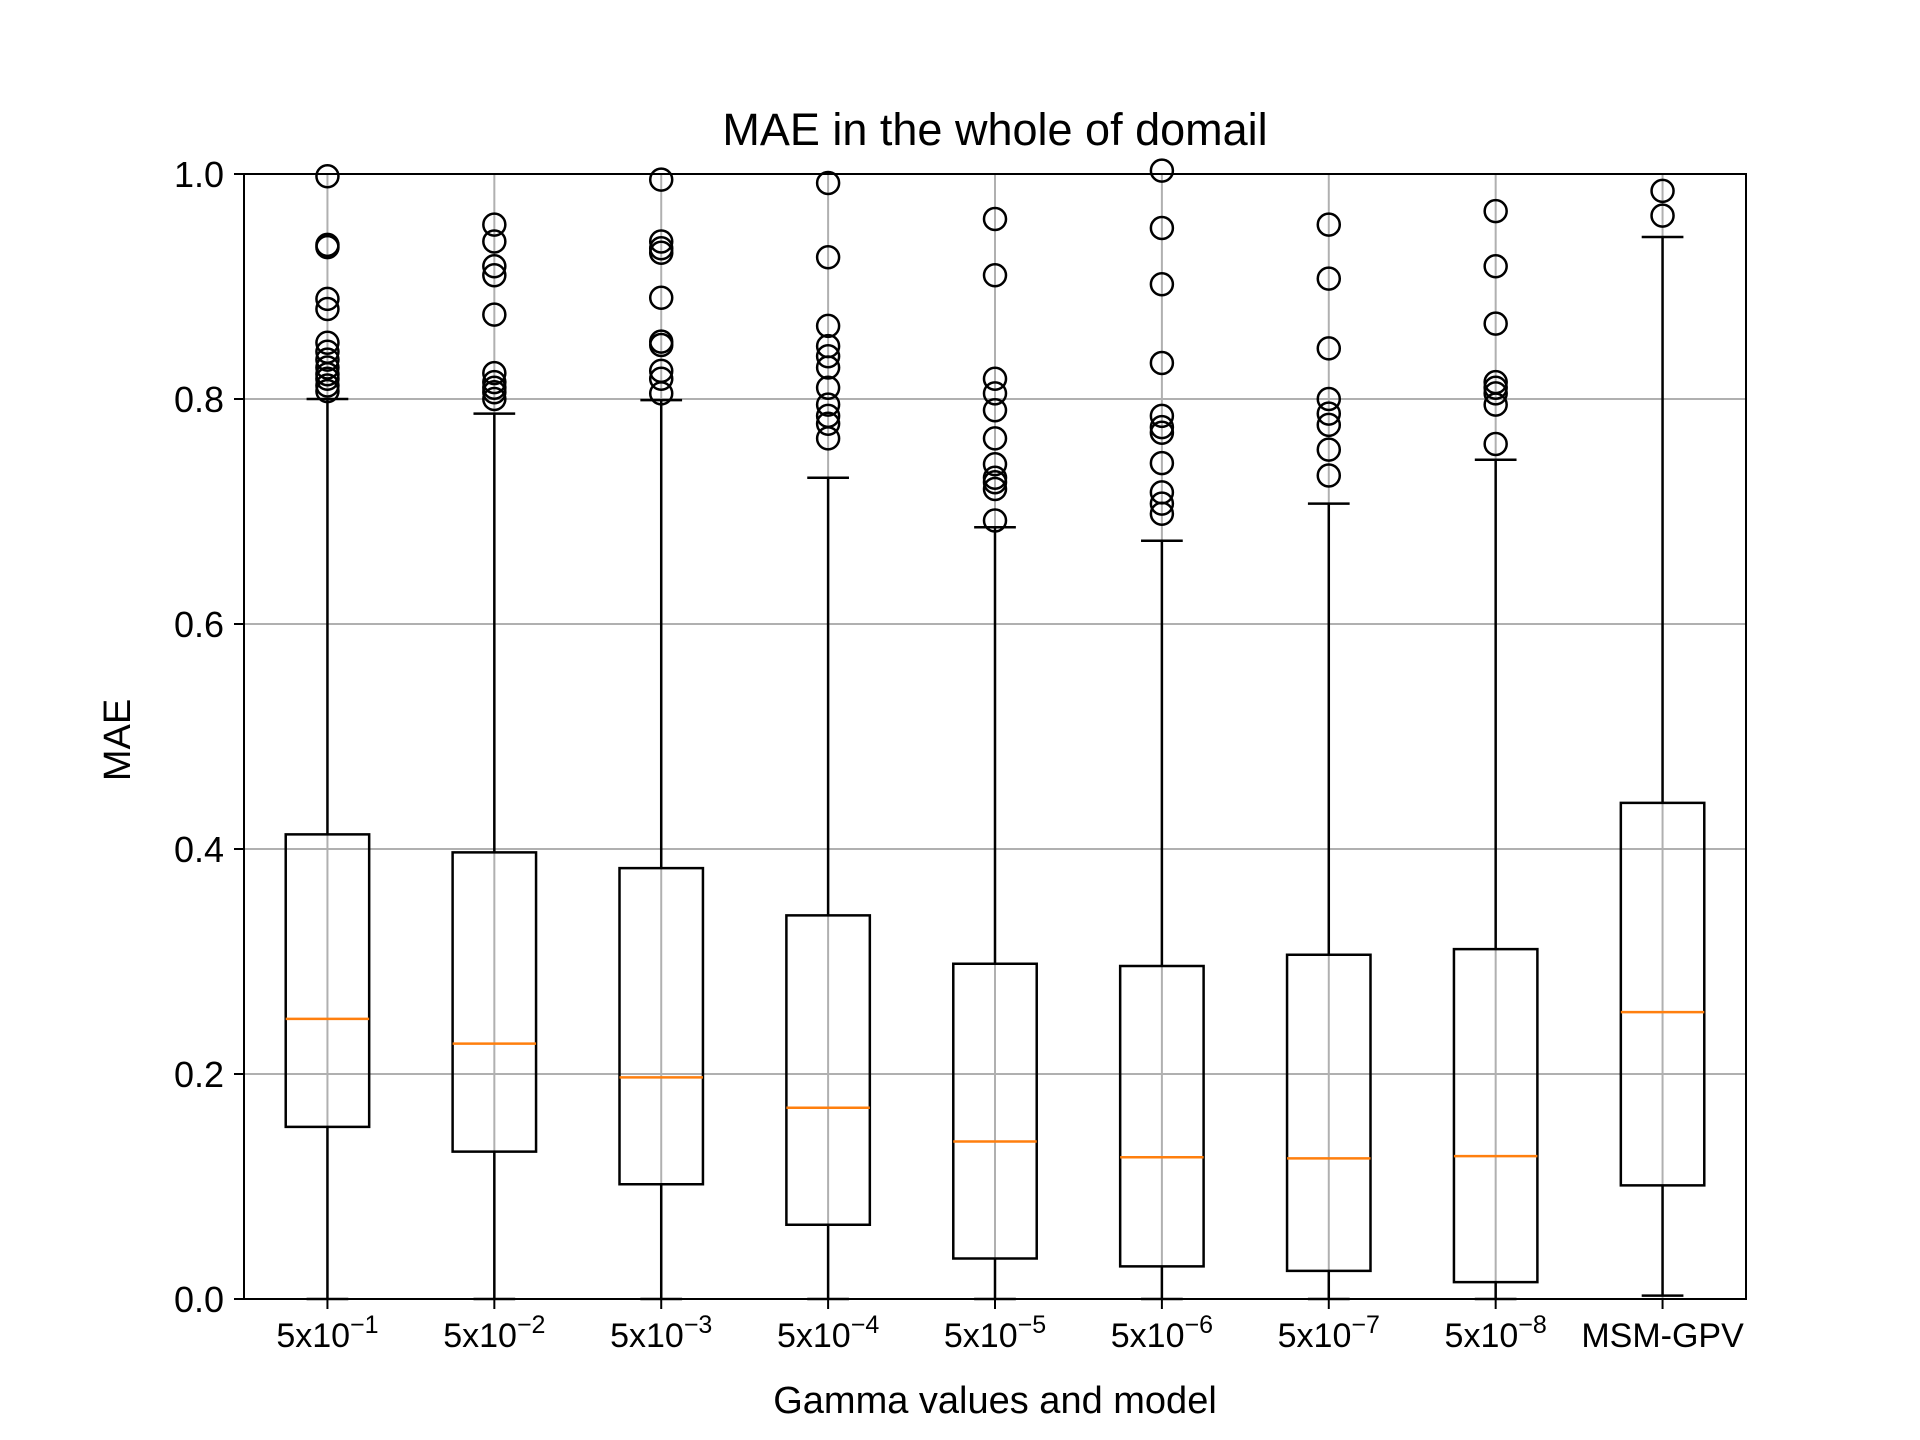 The height and width of the screenshot is (1440, 1920). Describe the element at coordinates (209, 737) in the screenshot. I see `y-axis-ticks: 0.0 0.2 0.4 0.6 0.8 1.0` at that location.